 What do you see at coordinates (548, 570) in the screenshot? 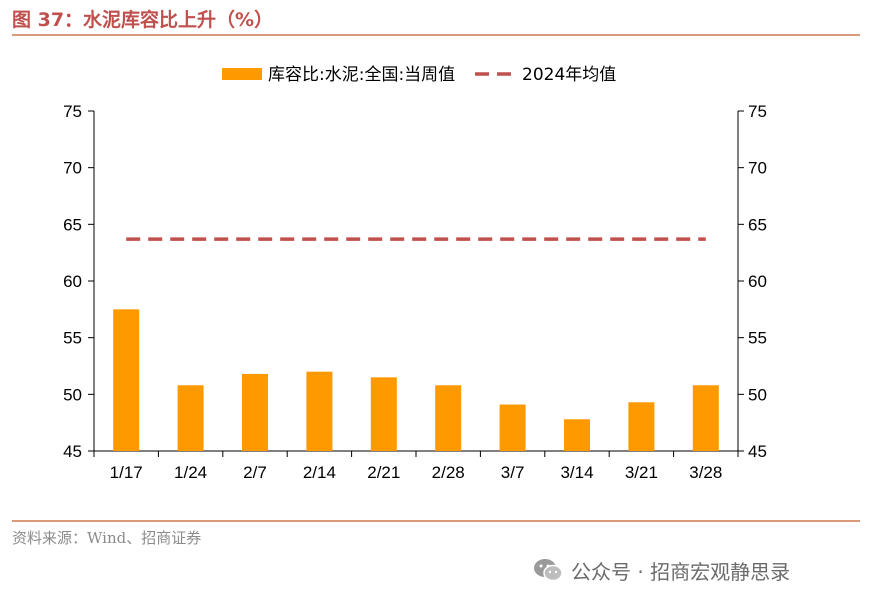
I see `wechat-icon` at bounding box center [548, 570].